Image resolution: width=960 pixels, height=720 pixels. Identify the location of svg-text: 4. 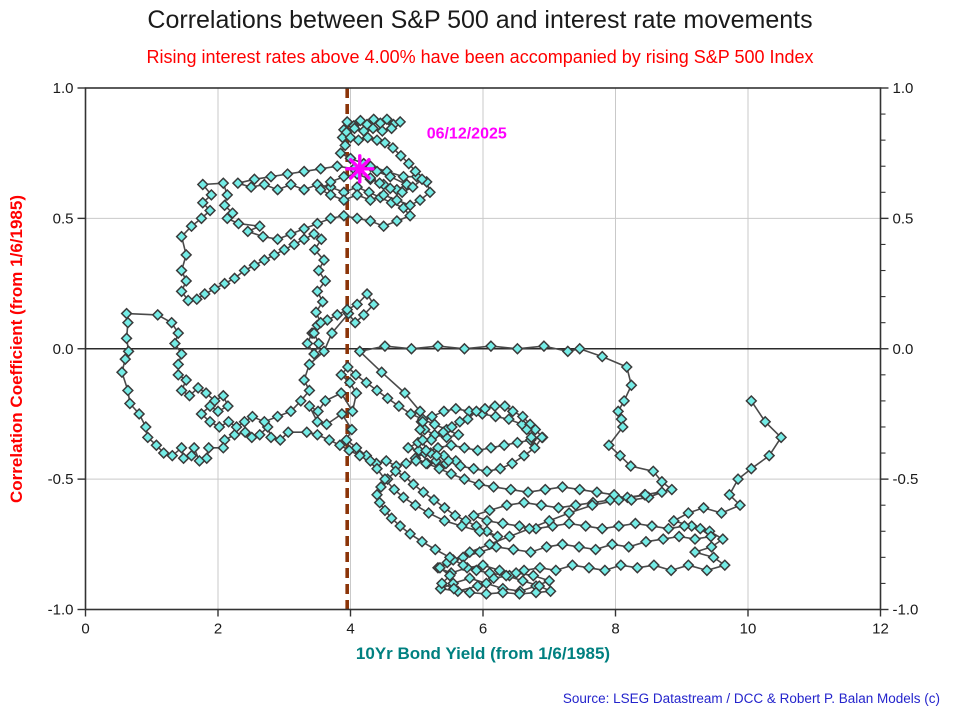
(350, 629).